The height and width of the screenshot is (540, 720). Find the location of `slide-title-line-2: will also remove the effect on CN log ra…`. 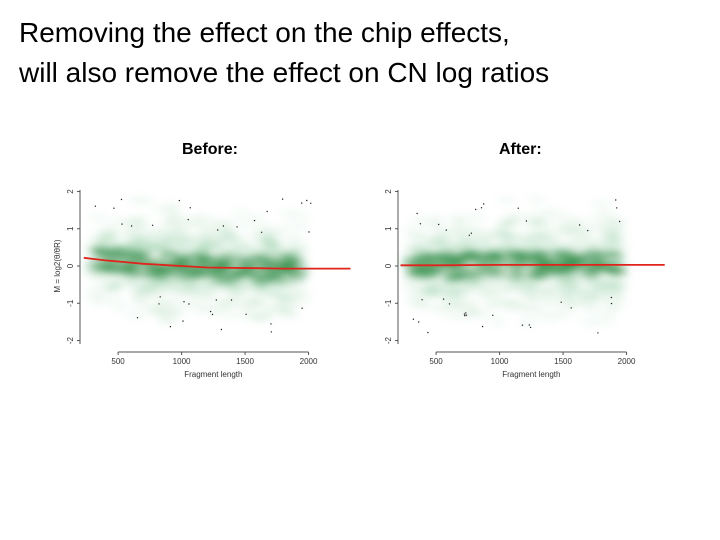

slide-title-line-2: will also remove the effect on CN log ra… is located at coordinates (284, 72).